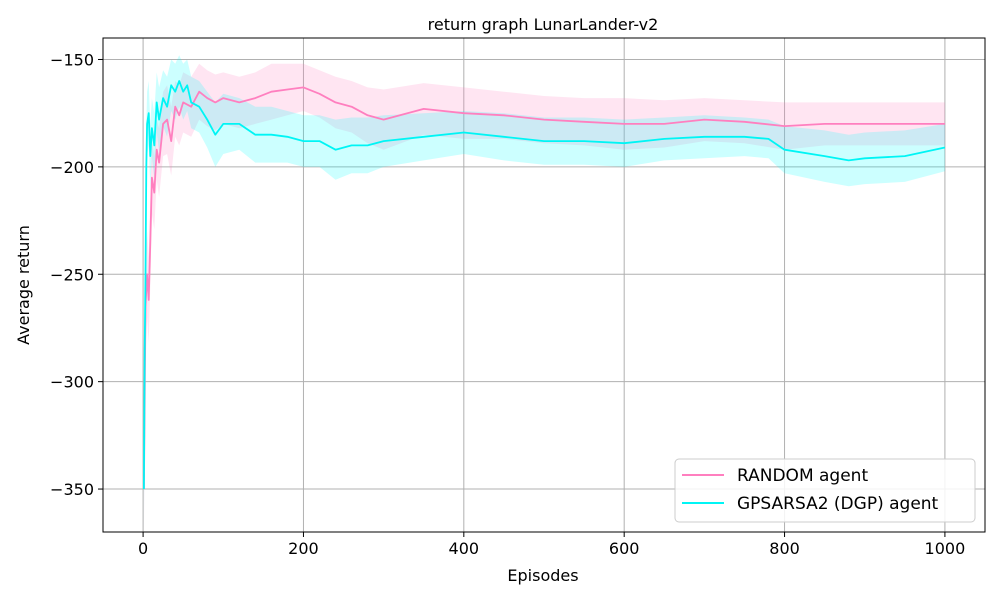 This screenshot has height=600, width=1000. Describe the element at coordinates (72, 167) in the screenshot. I see `y-tick-label: −200` at that location.